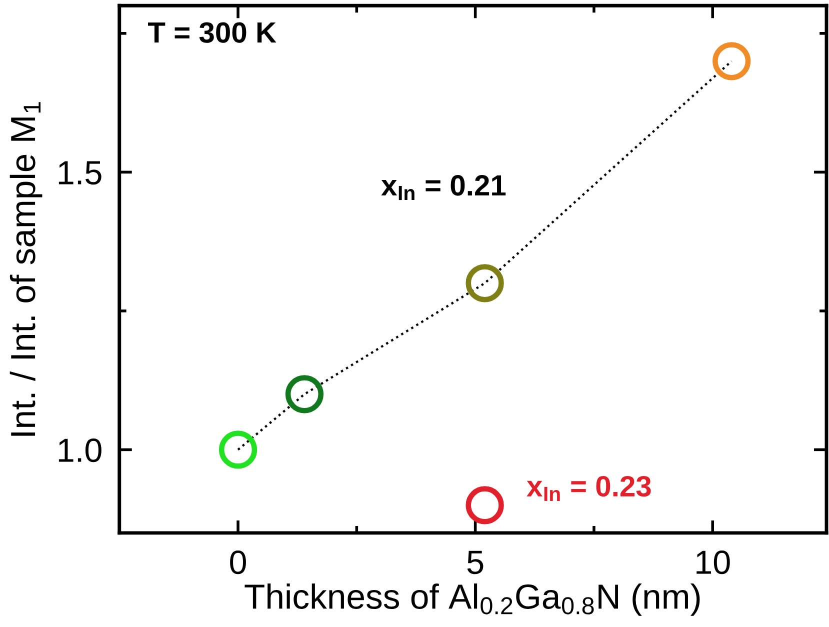 Image resolution: width=829 pixels, height=627 pixels. What do you see at coordinates (238, 562) in the screenshot?
I see `x-tick-label: 0` at bounding box center [238, 562].